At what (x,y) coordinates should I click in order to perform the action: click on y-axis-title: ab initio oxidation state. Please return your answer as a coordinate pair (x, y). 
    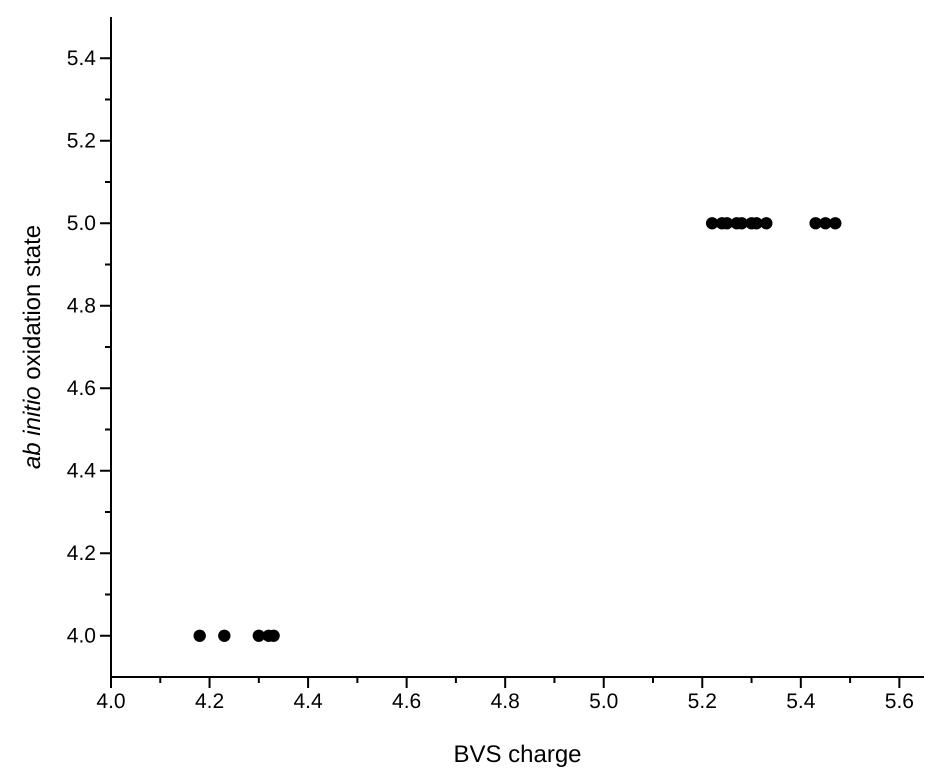
    Looking at the image, I should click on (32, 347).